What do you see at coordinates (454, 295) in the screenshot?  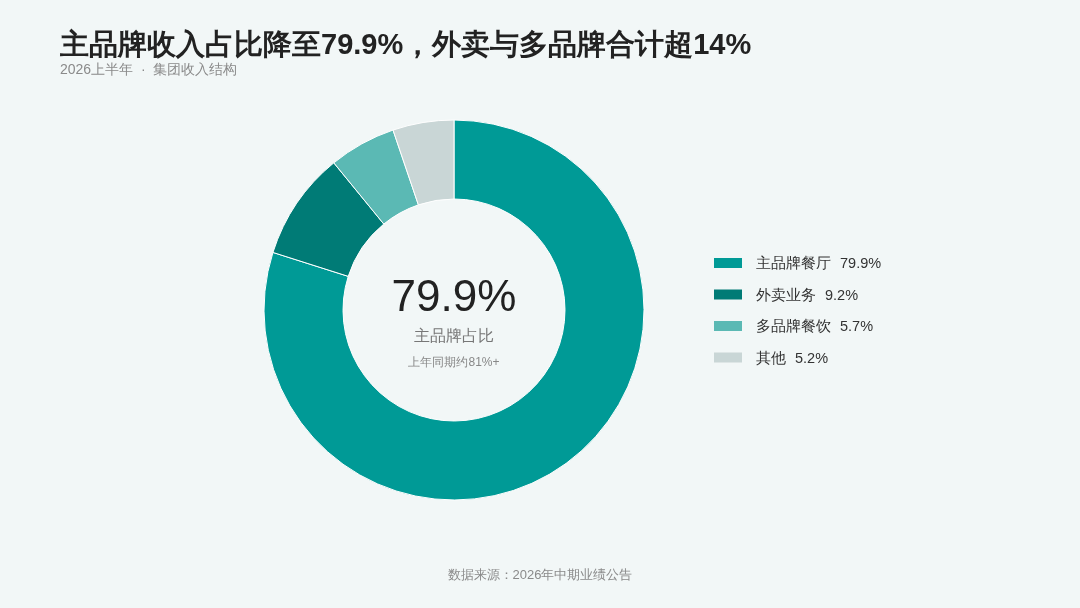 I see `annotation: 79.9%` at bounding box center [454, 295].